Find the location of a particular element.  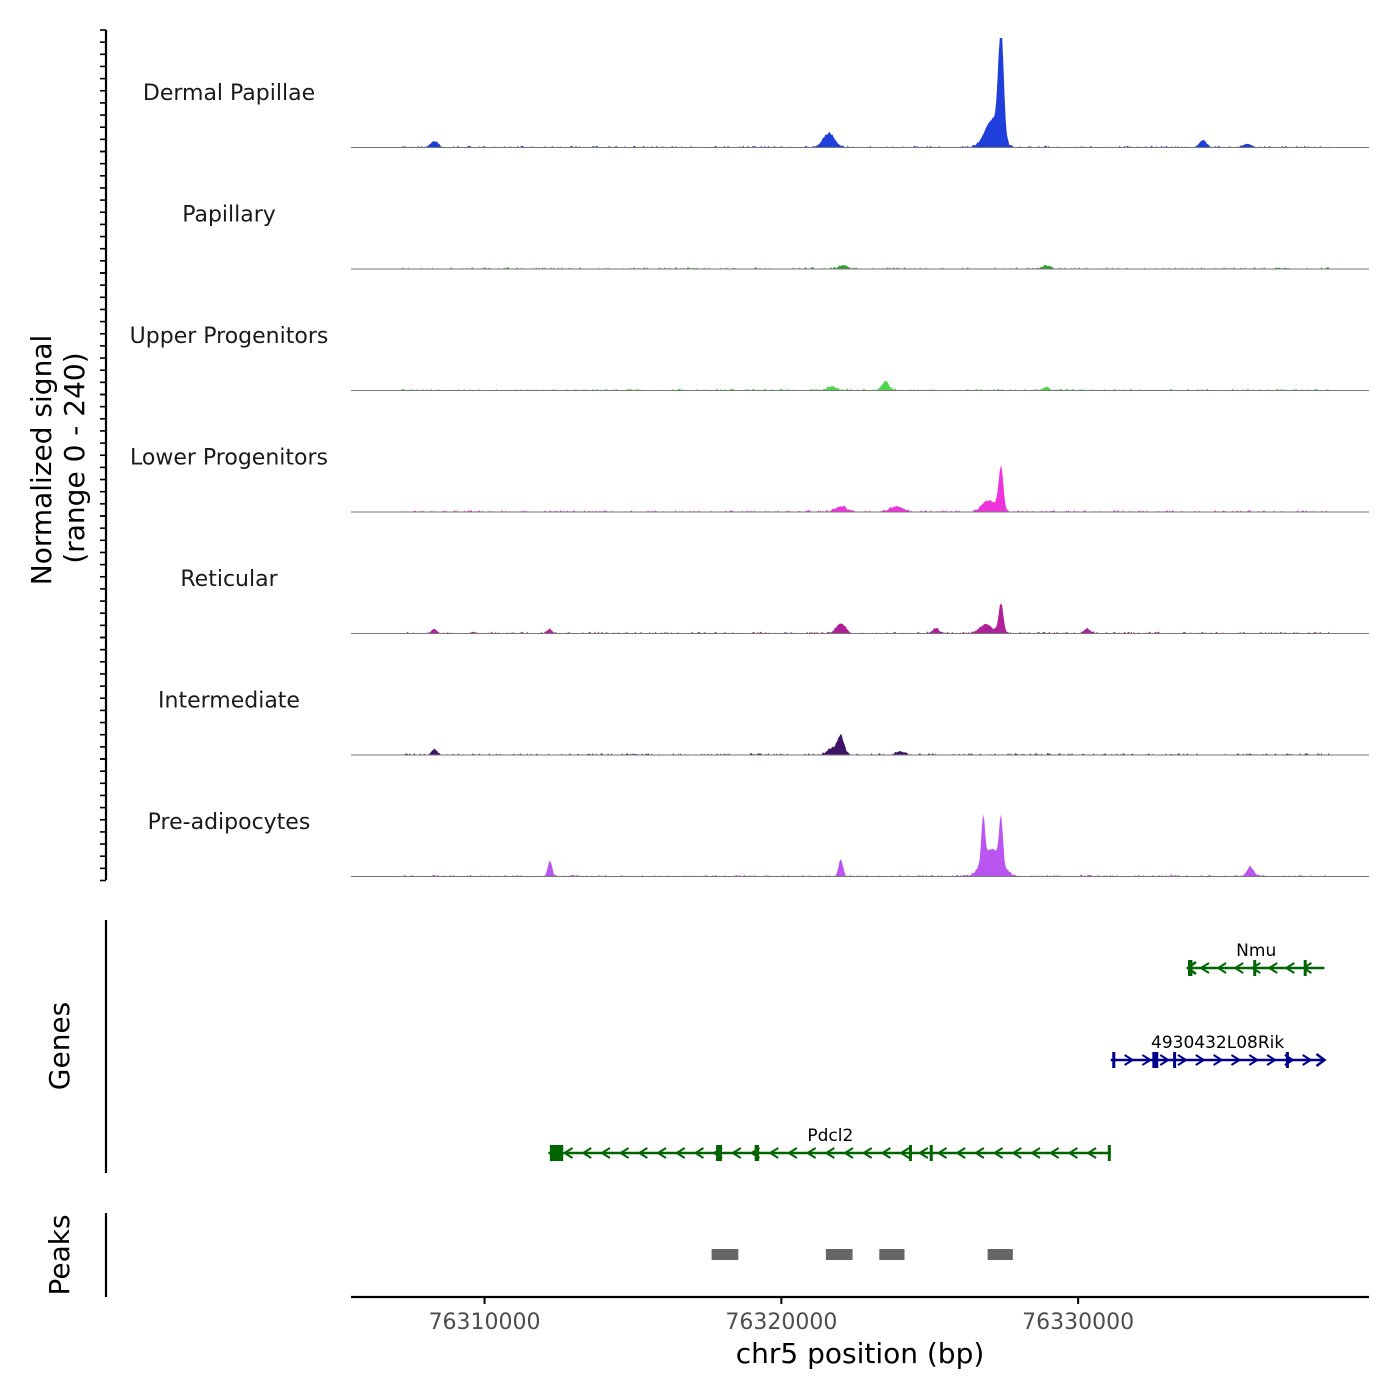

track-reticular: Reticular is located at coordinates (774, 600).